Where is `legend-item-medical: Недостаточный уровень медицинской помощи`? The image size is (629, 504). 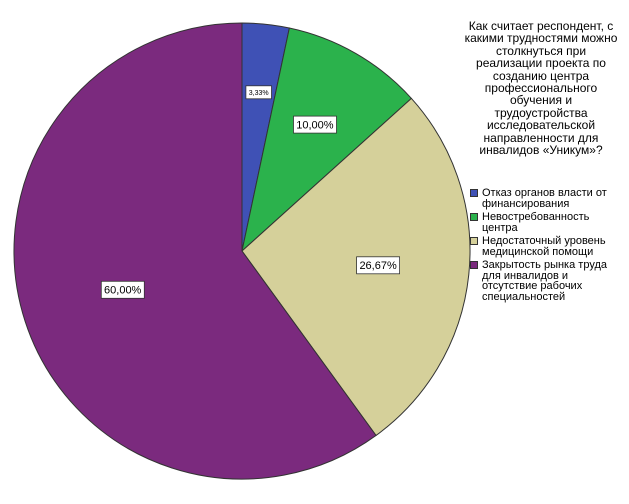
legend-item-medical: Недостаточный уровень медицинской помощи is located at coordinates (545, 246).